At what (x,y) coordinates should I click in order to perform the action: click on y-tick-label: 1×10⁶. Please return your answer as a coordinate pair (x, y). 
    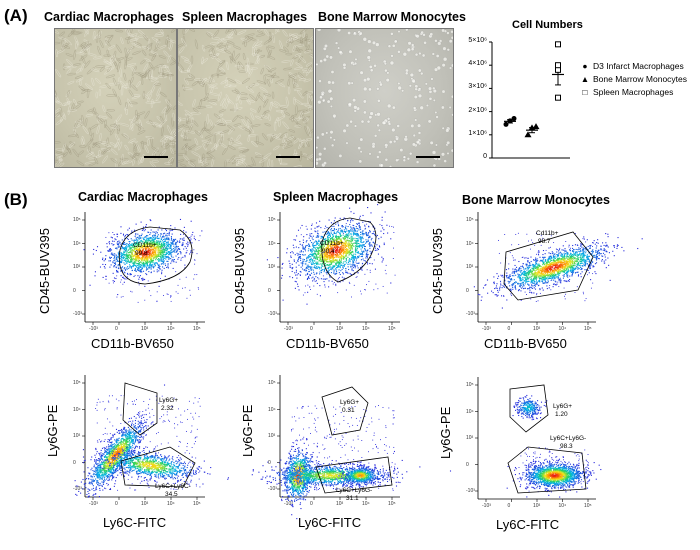
    Looking at the image, I should click on (477, 133).